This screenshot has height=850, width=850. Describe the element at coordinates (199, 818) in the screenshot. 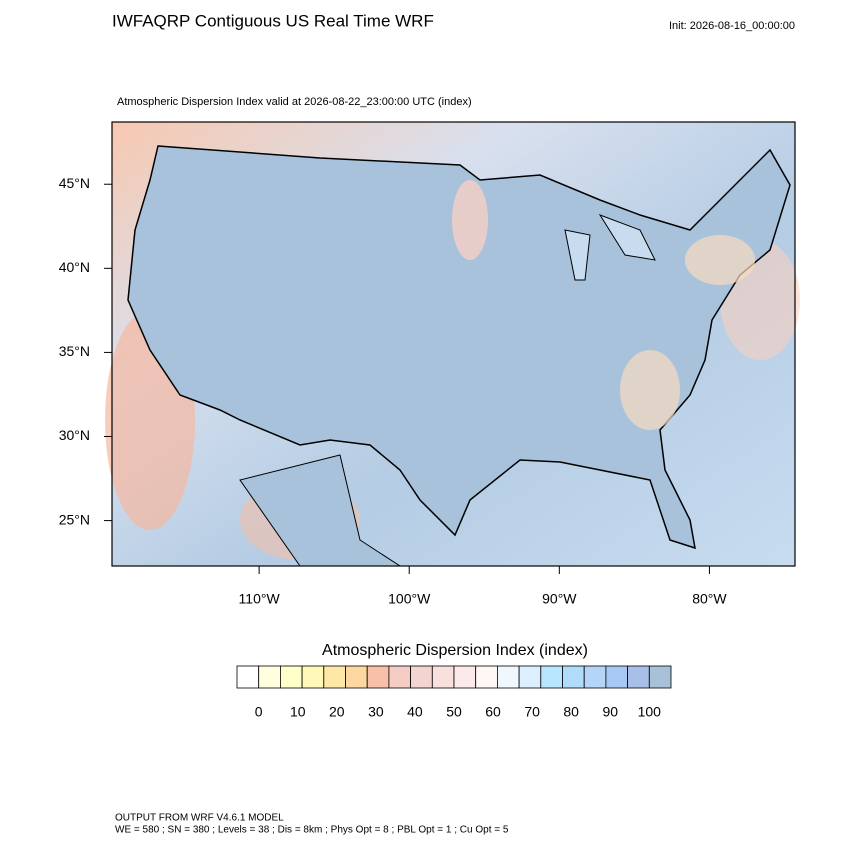

I see `footer-line: OUTPUT FROM WRF V4.6.1 MODEL` at that location.